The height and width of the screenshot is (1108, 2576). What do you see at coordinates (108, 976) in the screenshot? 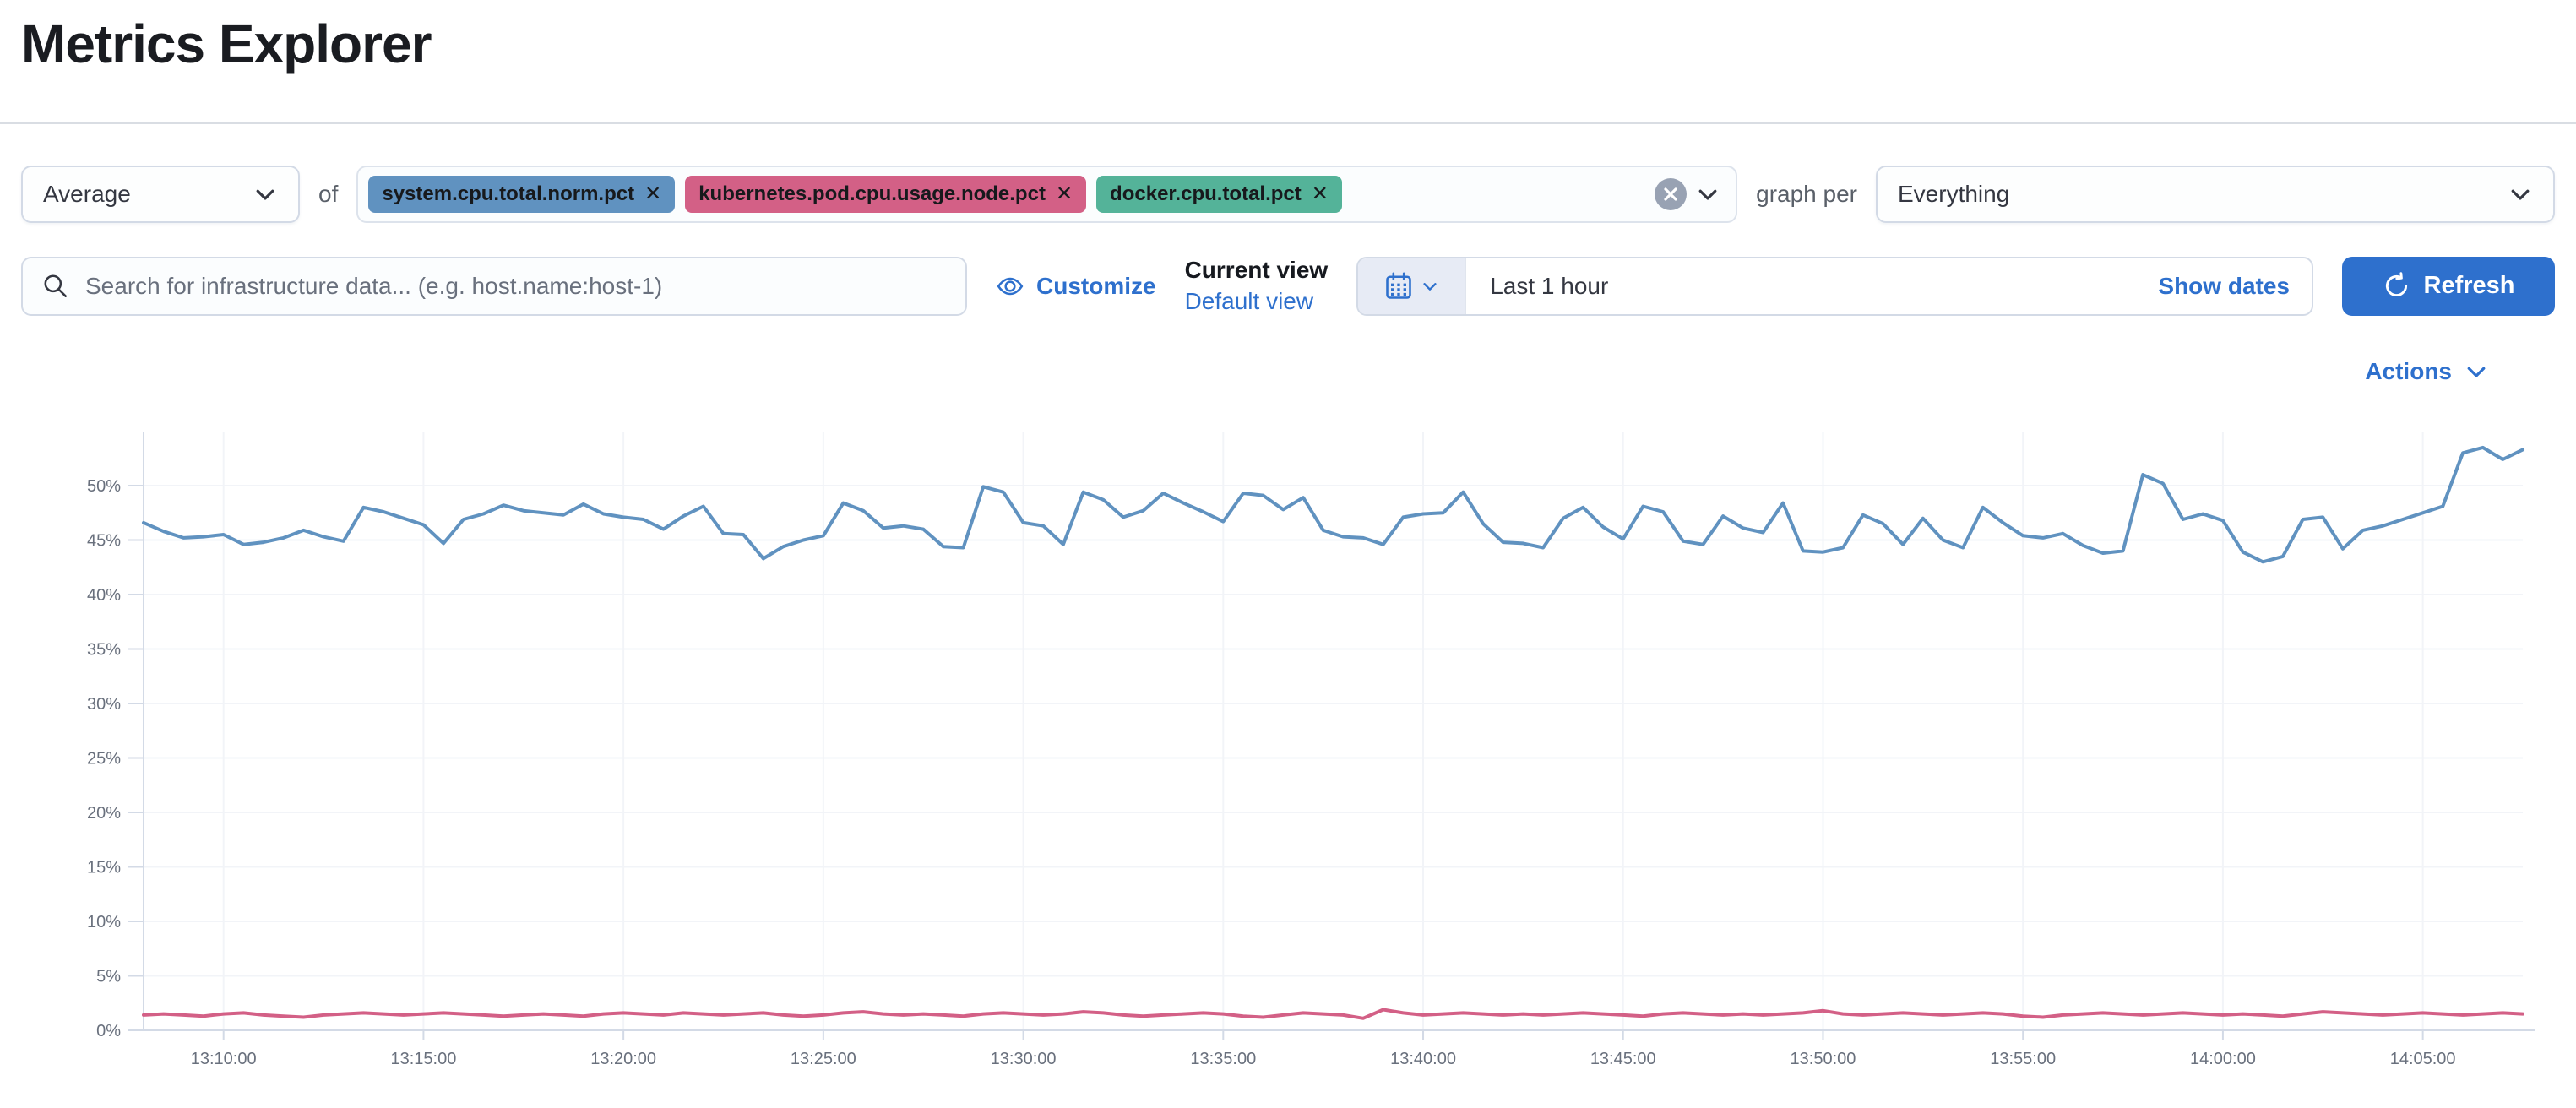
I see `y-axis-label: 5%` at bounding box center [108, 976].